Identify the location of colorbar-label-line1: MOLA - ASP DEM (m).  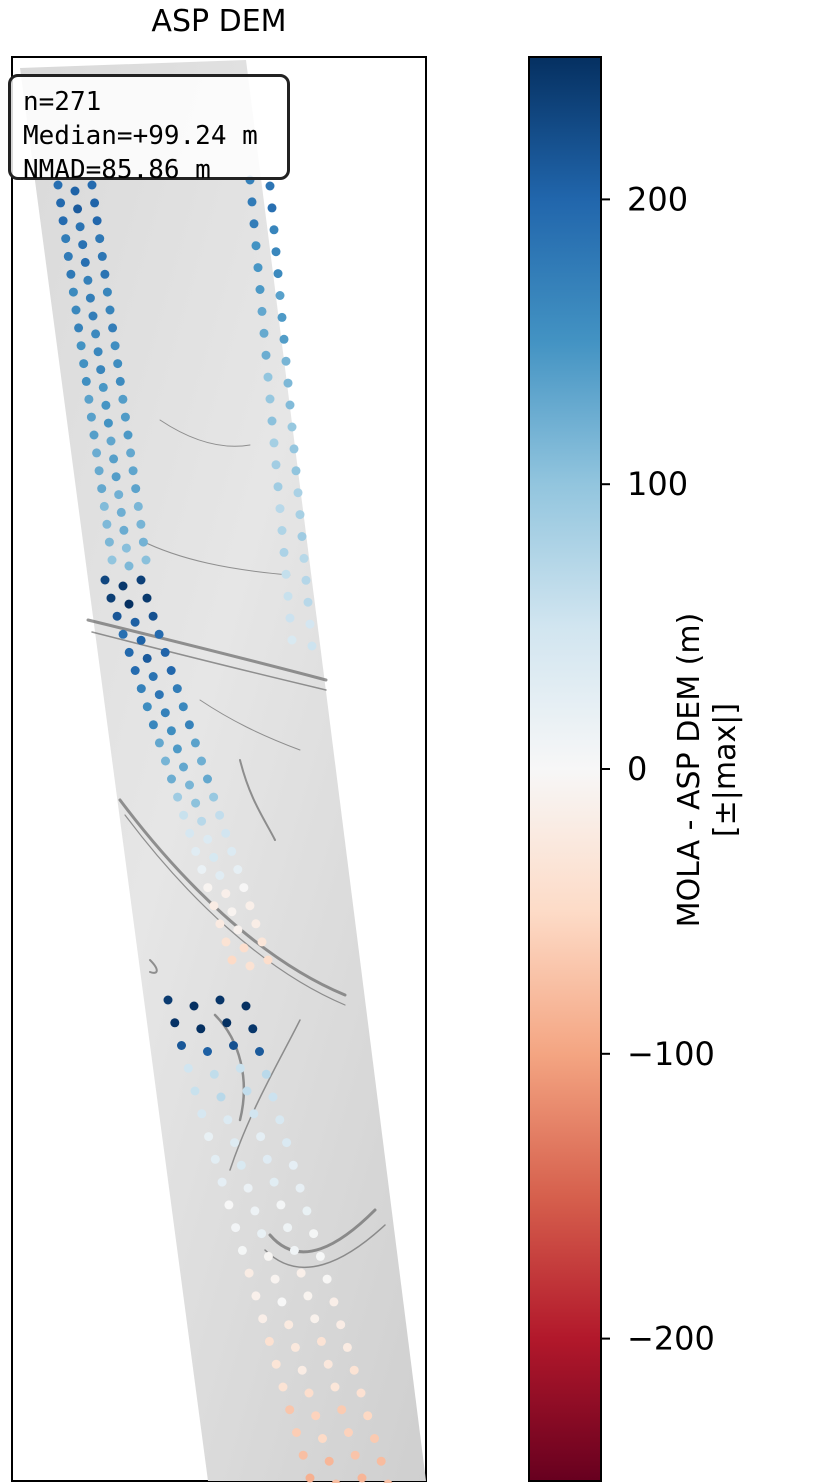
(689, 770).